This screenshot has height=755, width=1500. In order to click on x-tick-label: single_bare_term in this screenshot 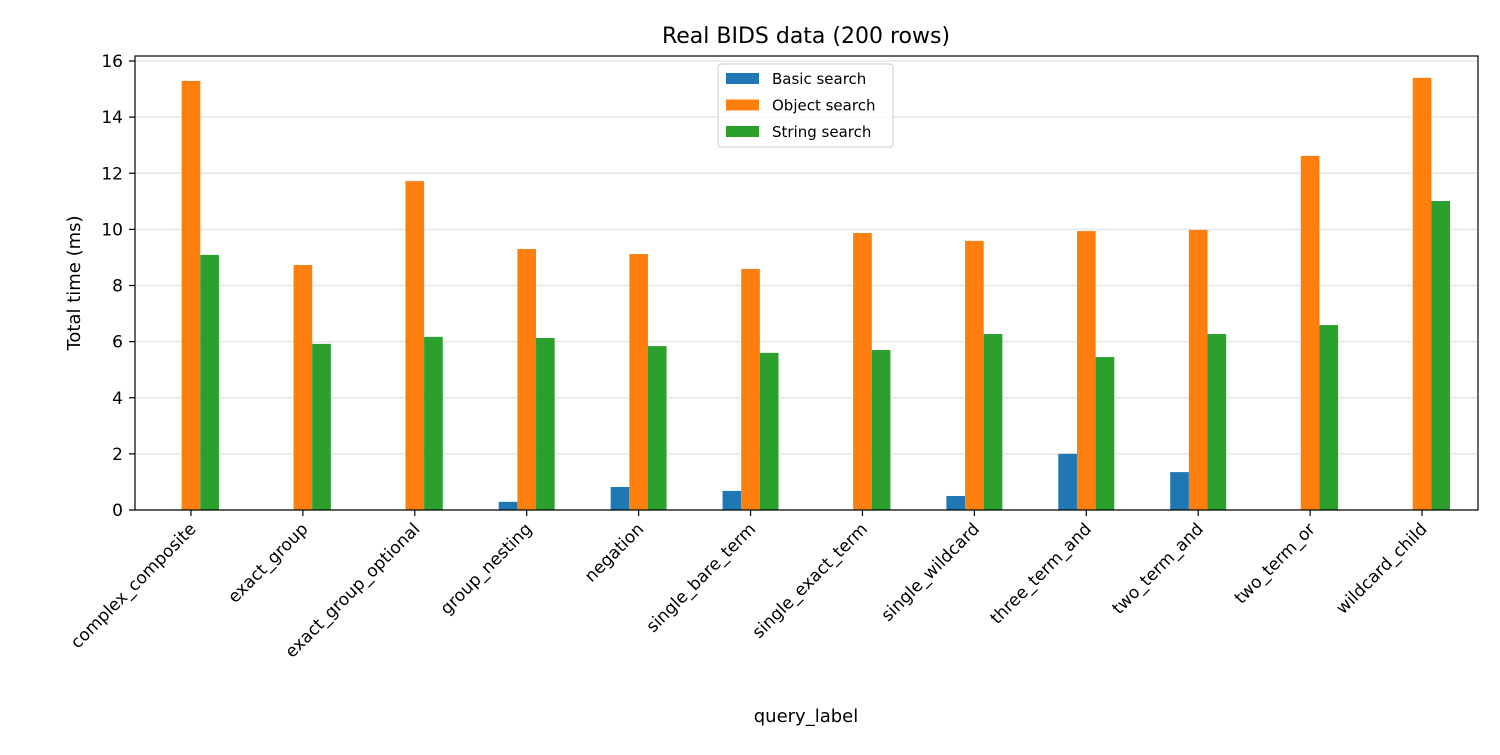, I will do `click(701, 577)`.